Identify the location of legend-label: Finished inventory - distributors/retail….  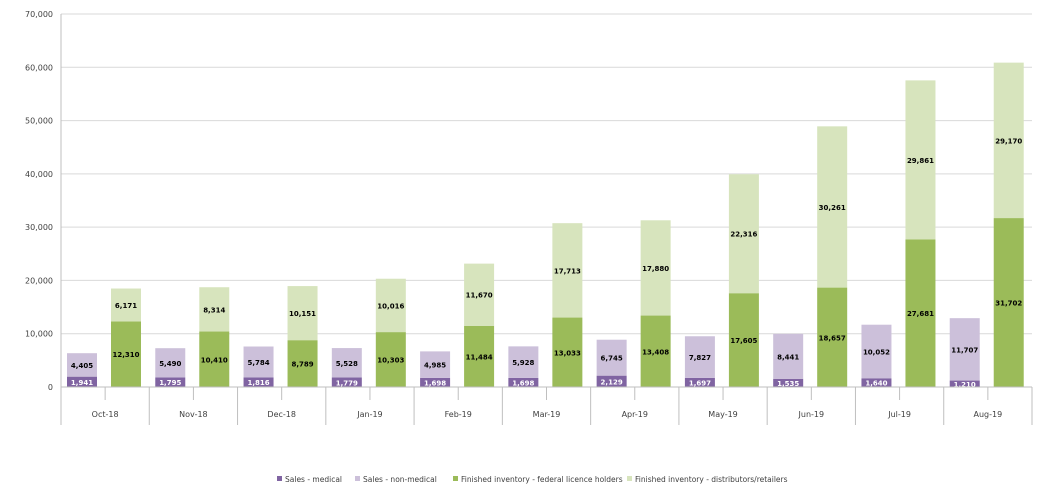
(711, 479).